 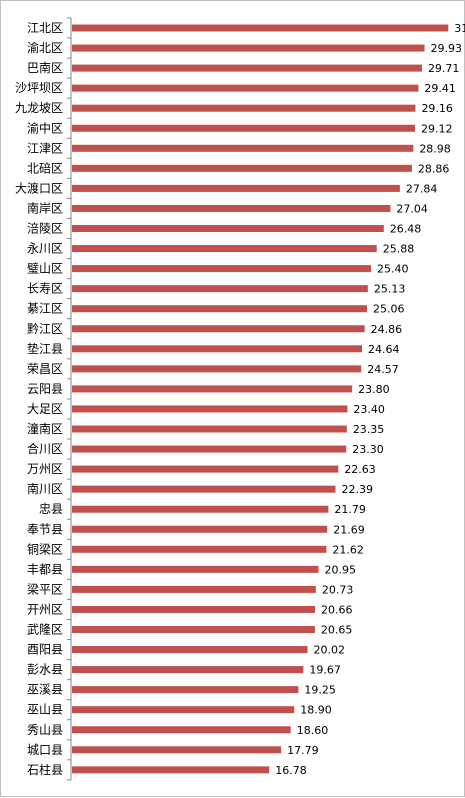 What do you see at coordinates (444, 68) in the screenshot?
I see `value-label: 29.71` at bounding box center [444, 68].